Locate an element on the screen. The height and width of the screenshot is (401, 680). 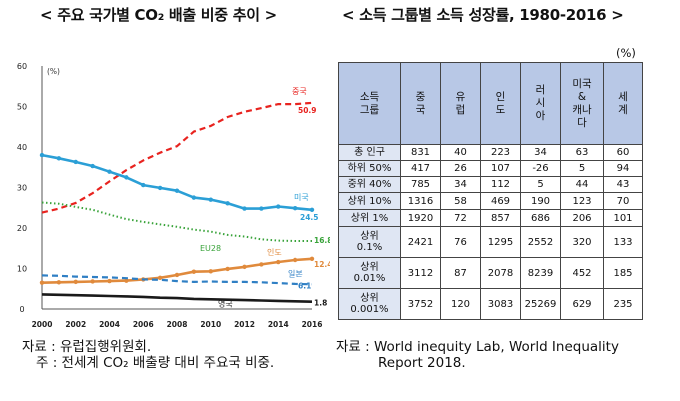
table-cell: 34 is located at coordinates (460, 184).